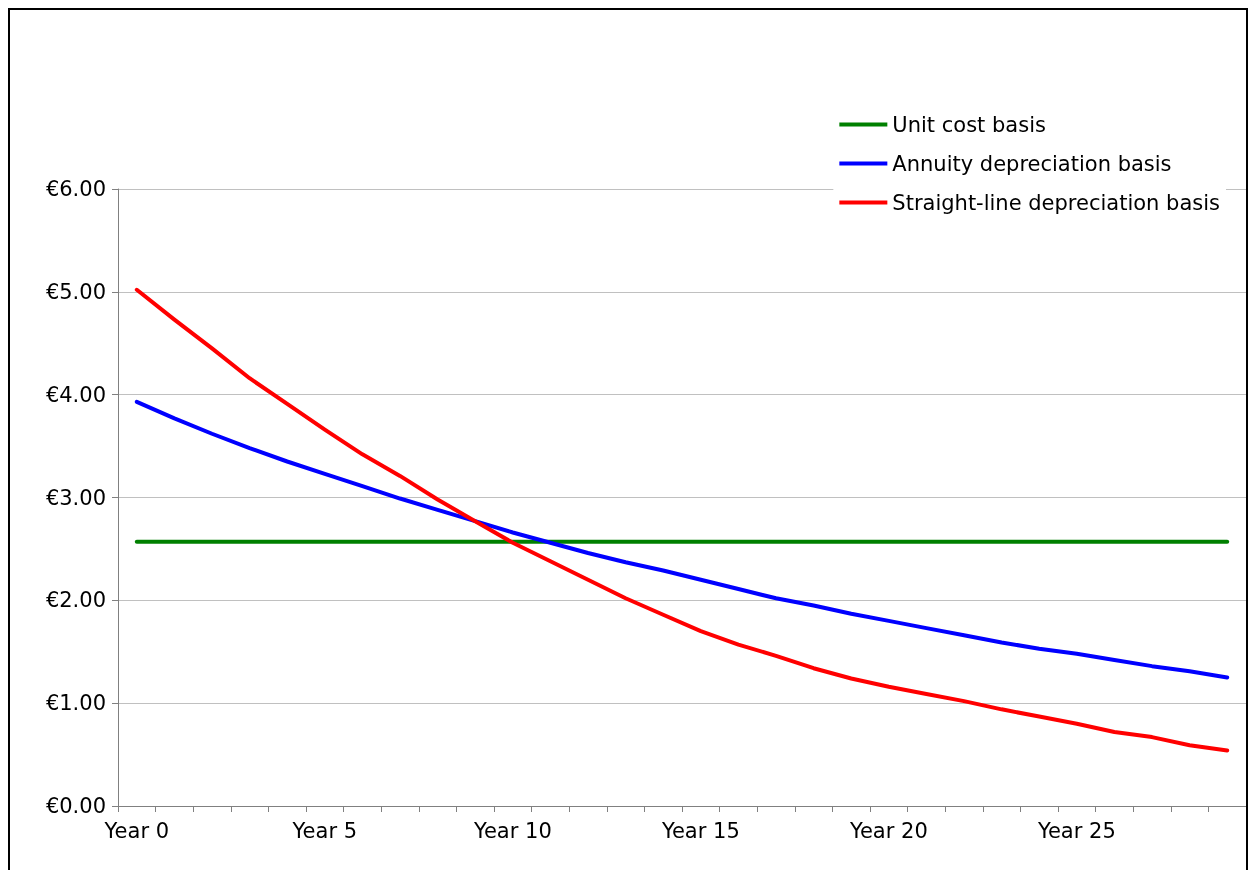 The image size is (1253, 874). What do you see at coordinates (75, 806) in the screenshot?
I see `y-tick-label: €0.00` at bounding box center [75, 806].